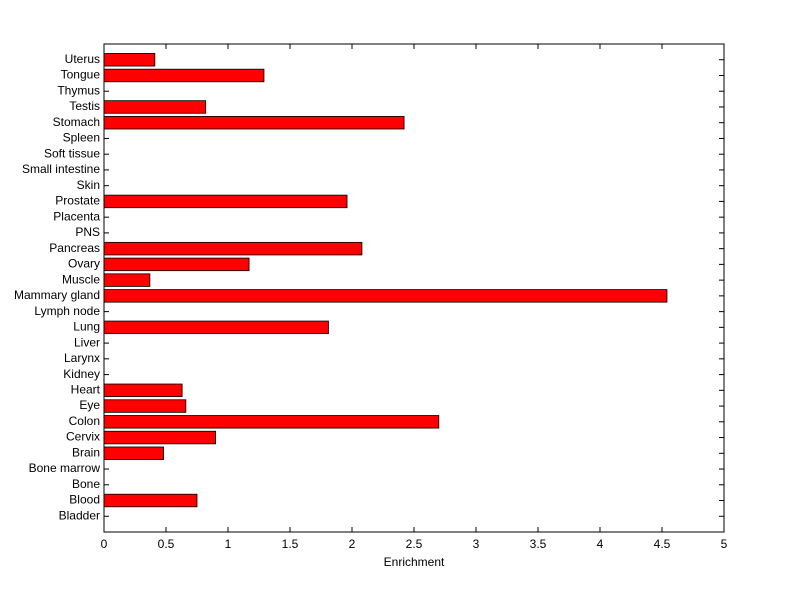  What do you see at coordinates (414, 562) in the screenshot?
I see `x-axis-label: Enrichment` at bounding box center [414, 562].